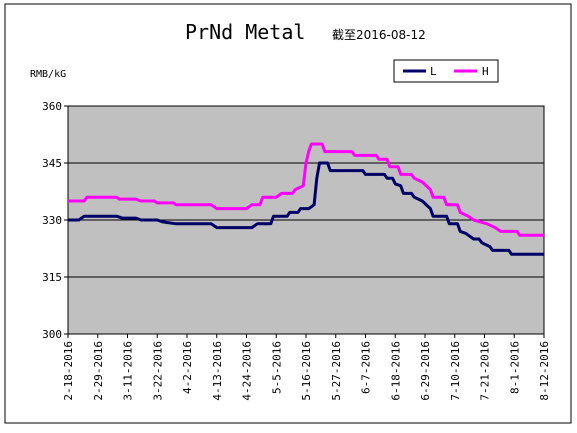  Describe the element at coordinates (52, 220) in the screenshot. I see `y-tick-label: 330` at that location.